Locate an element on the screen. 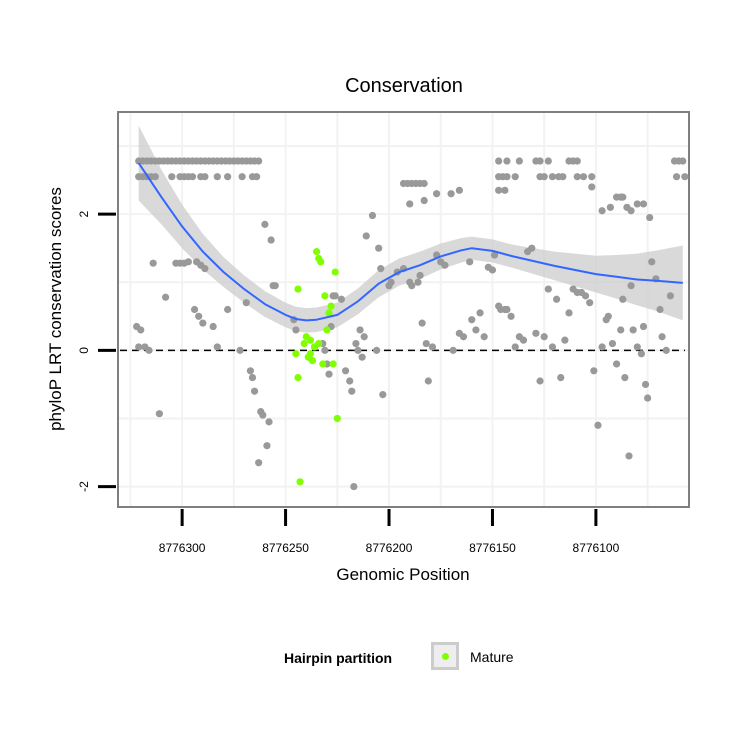 This screenshot has width=750, height=750. legend: Hairpin partition Mature is located at coordinates (375, 660).